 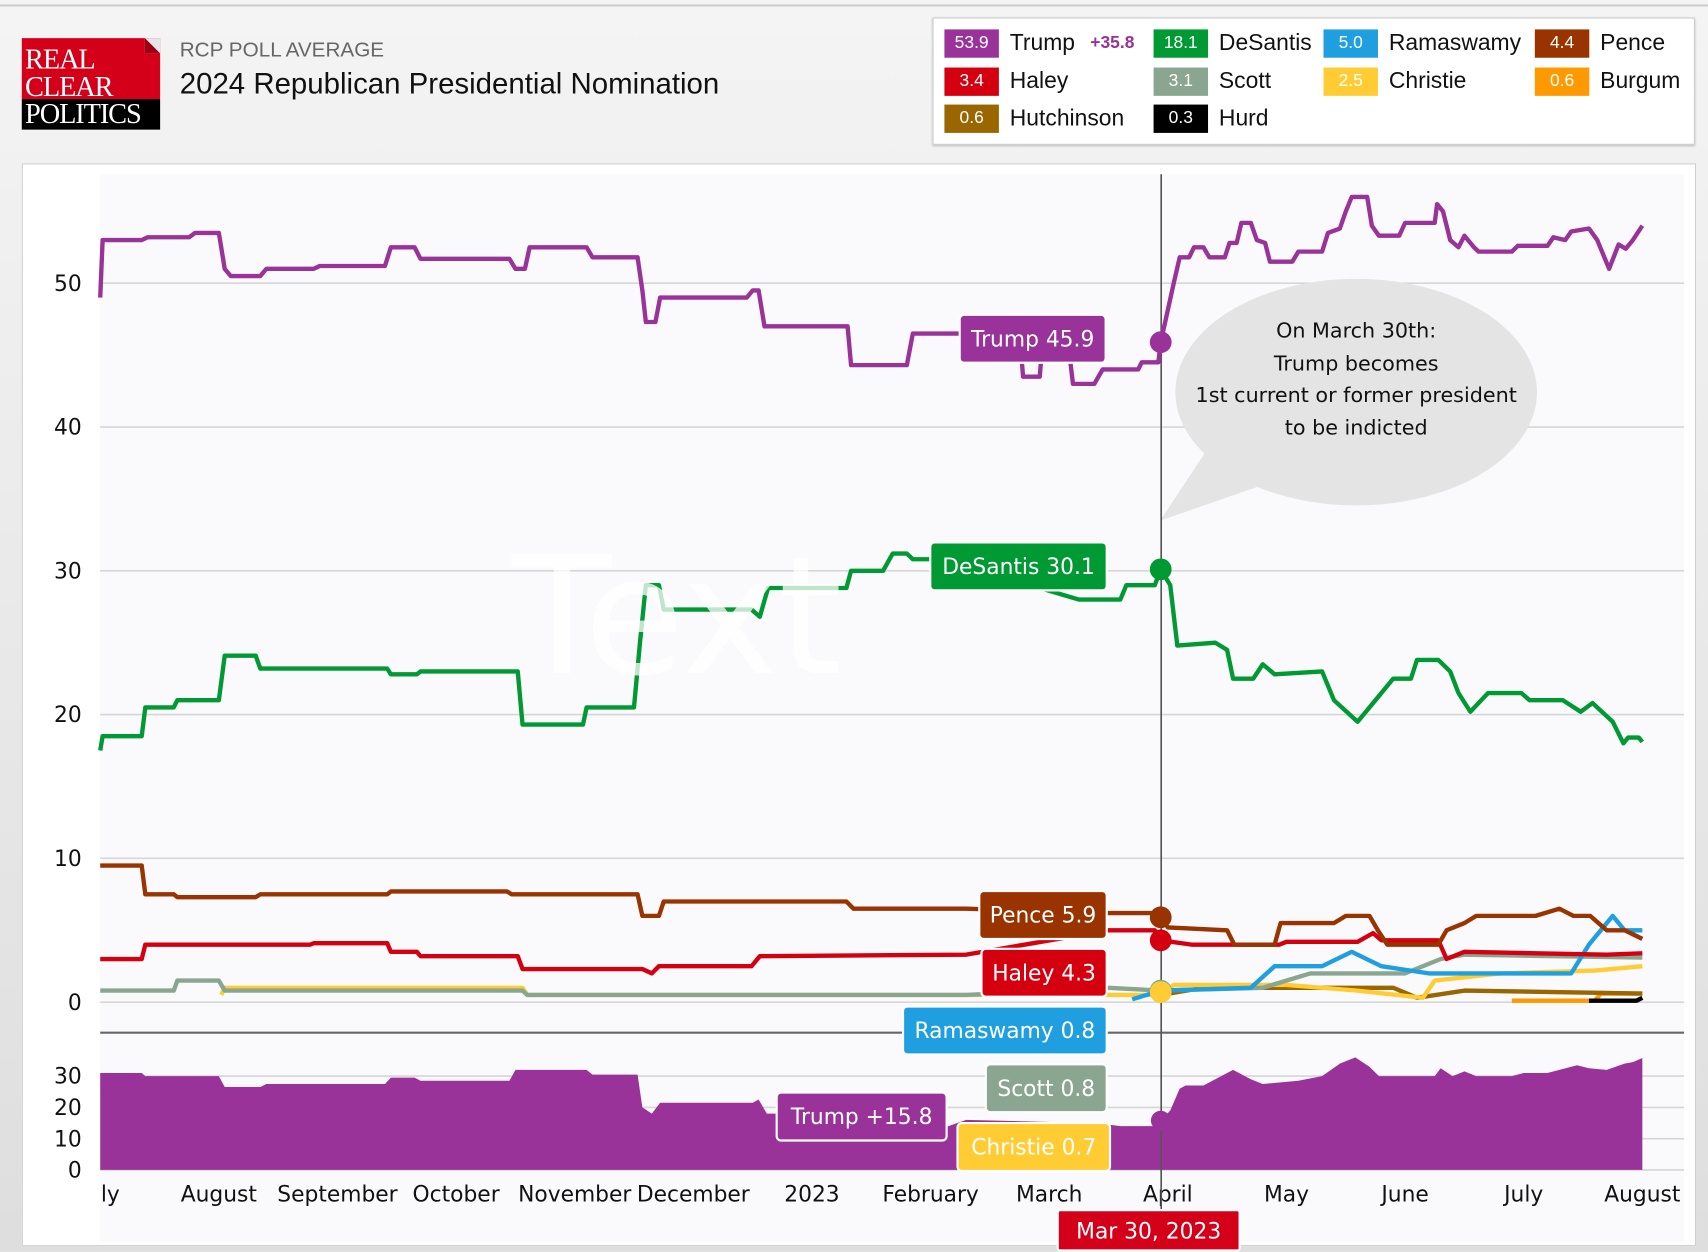 What do you see at coordinates (1006, 81) in the screenshot?
I see `legend-item-haley: 3.4 Haley` at bounding box center [1006, 81].